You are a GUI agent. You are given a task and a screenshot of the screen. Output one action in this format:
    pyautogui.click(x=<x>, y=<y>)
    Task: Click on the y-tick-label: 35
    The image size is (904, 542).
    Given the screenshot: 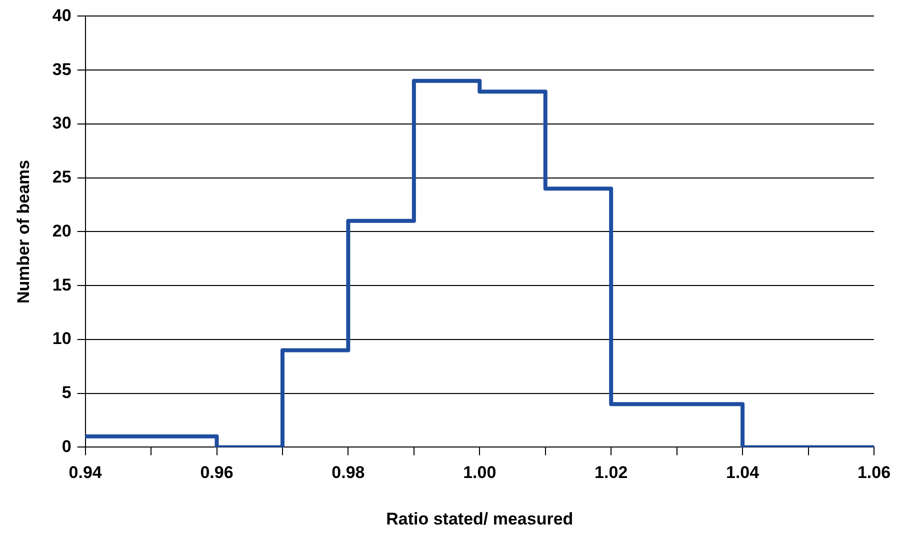 What is the action you would take?
    pyautogui.click(x=62, y=69)
    